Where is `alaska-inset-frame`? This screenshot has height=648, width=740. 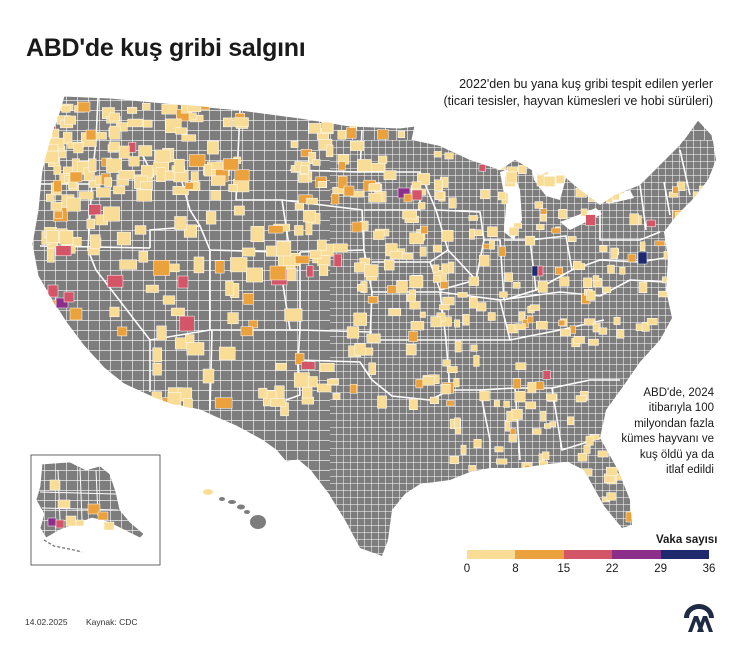
alaska-inset-frame is located at coordinates (95, 510).